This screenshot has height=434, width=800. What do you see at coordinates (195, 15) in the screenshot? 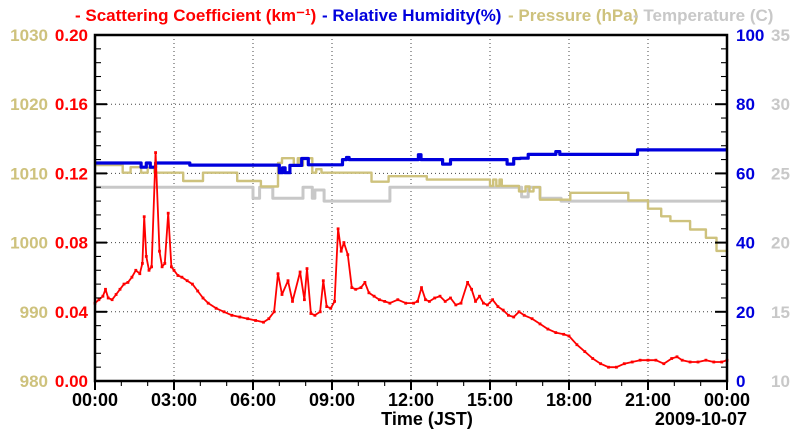
I see `legend-item-scattering: - Scattering Coefficient (km⁻¹)` at bounding box center [195, 15].